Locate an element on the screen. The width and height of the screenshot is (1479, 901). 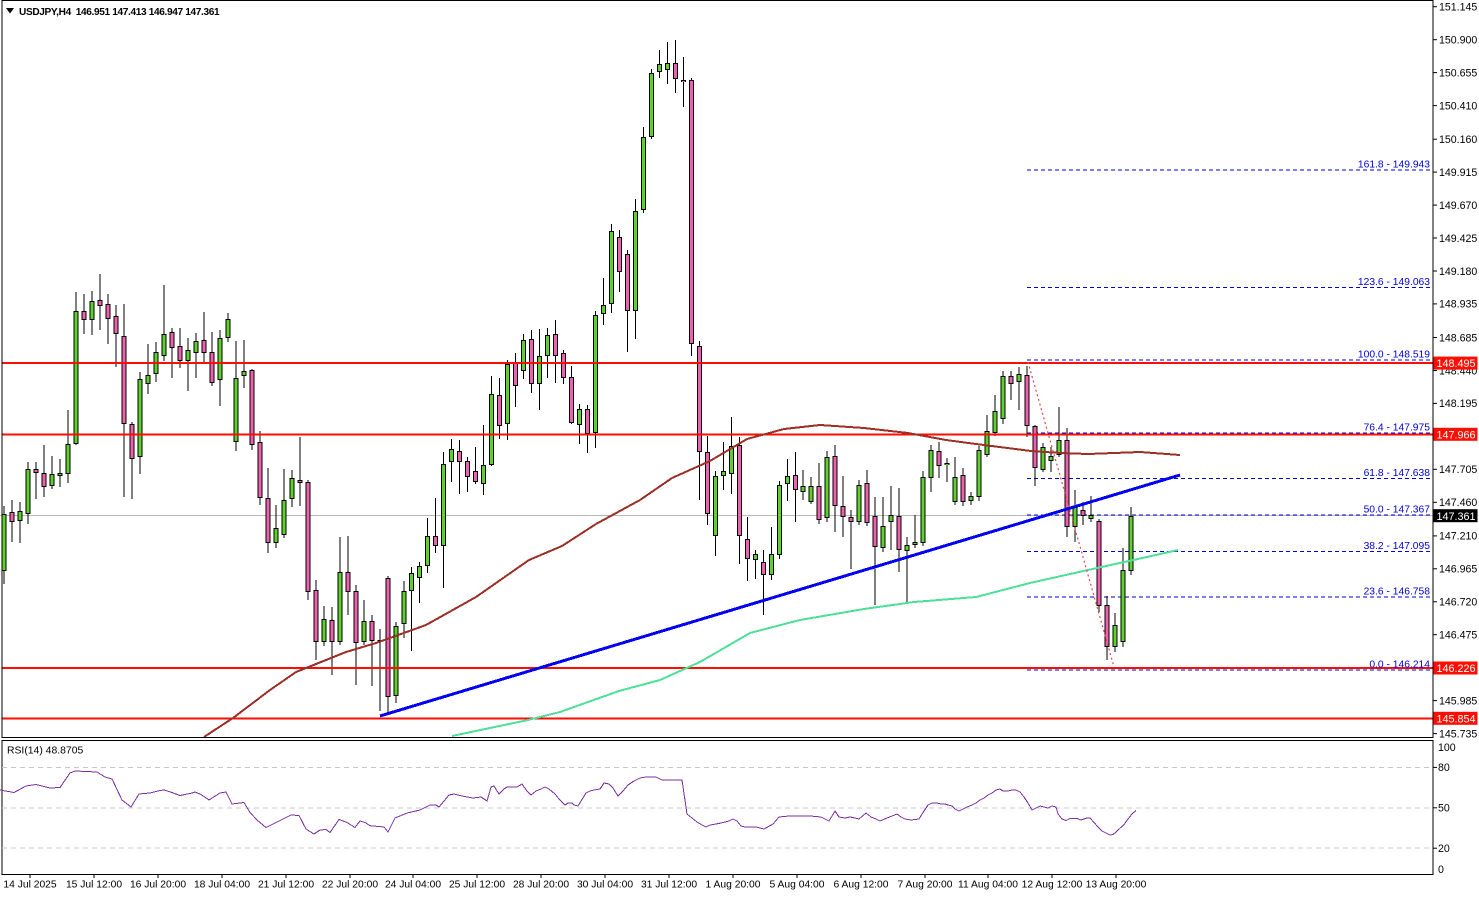
svg-text: 146.226 is located at coordinates (1456, 669).